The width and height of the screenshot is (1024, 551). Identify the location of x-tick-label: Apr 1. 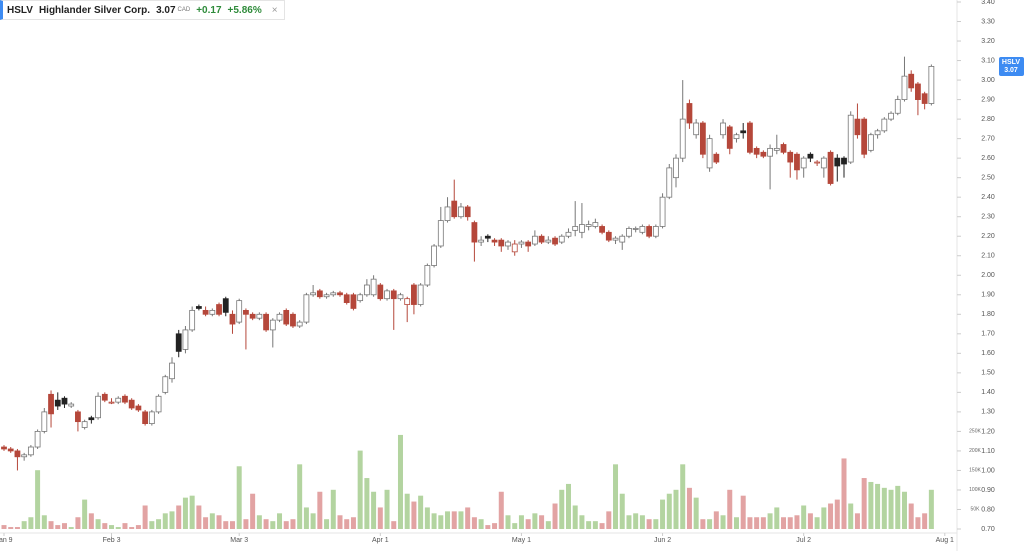
(380, 540).